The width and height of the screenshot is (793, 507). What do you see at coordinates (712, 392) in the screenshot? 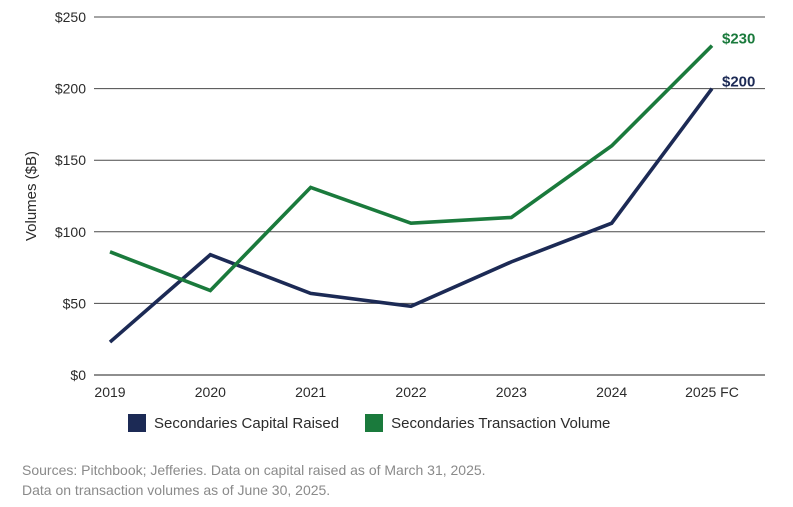
I see `x-tick-label: 2025 FC` at bounding box center [712, 392].